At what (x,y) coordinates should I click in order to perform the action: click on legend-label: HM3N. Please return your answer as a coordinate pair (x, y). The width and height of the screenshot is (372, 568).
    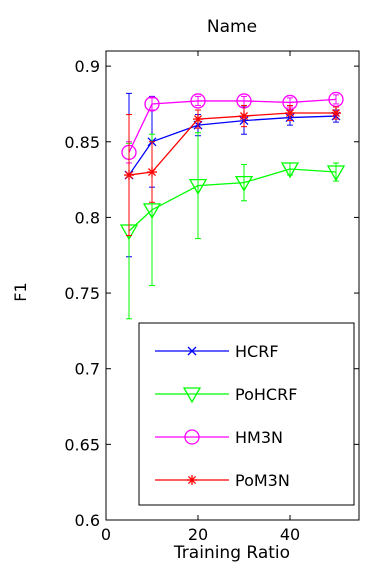
    Looking at the image, I should click on (259, 437).